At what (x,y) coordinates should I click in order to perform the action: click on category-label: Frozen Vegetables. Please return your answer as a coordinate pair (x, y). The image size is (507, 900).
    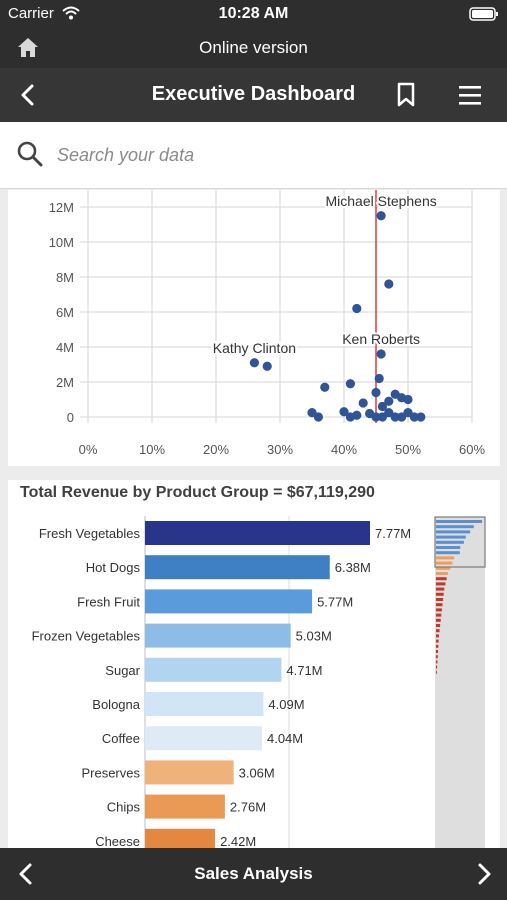
    Looking at the image, I should click on (86, 636).